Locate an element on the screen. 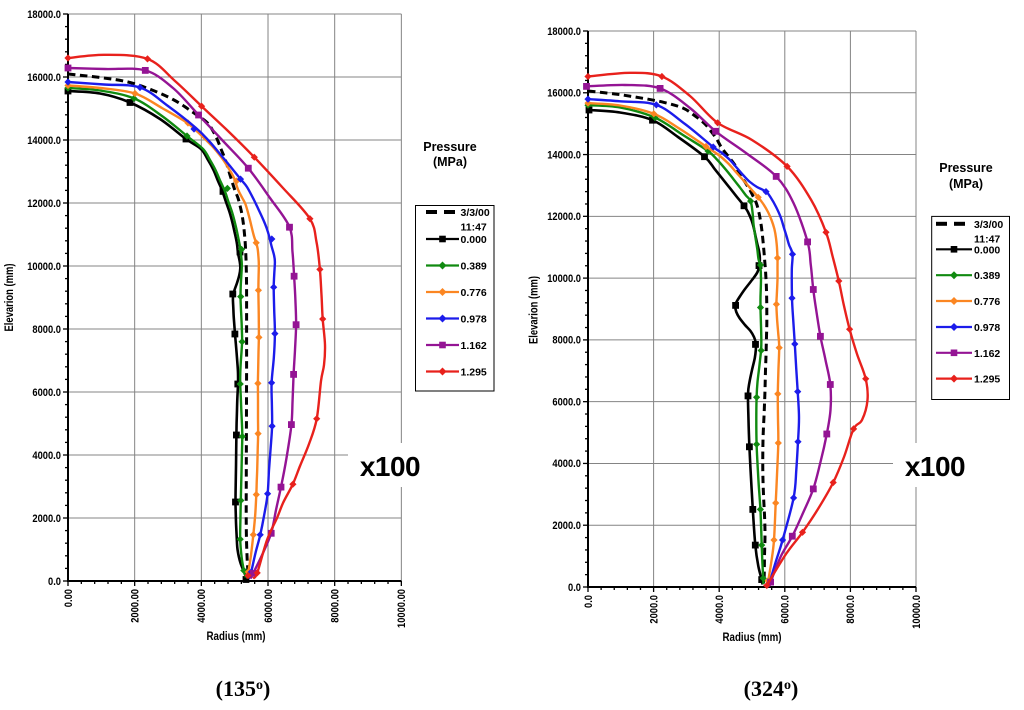  svg-text: 10000.00 is located at coordinates (402, 608).